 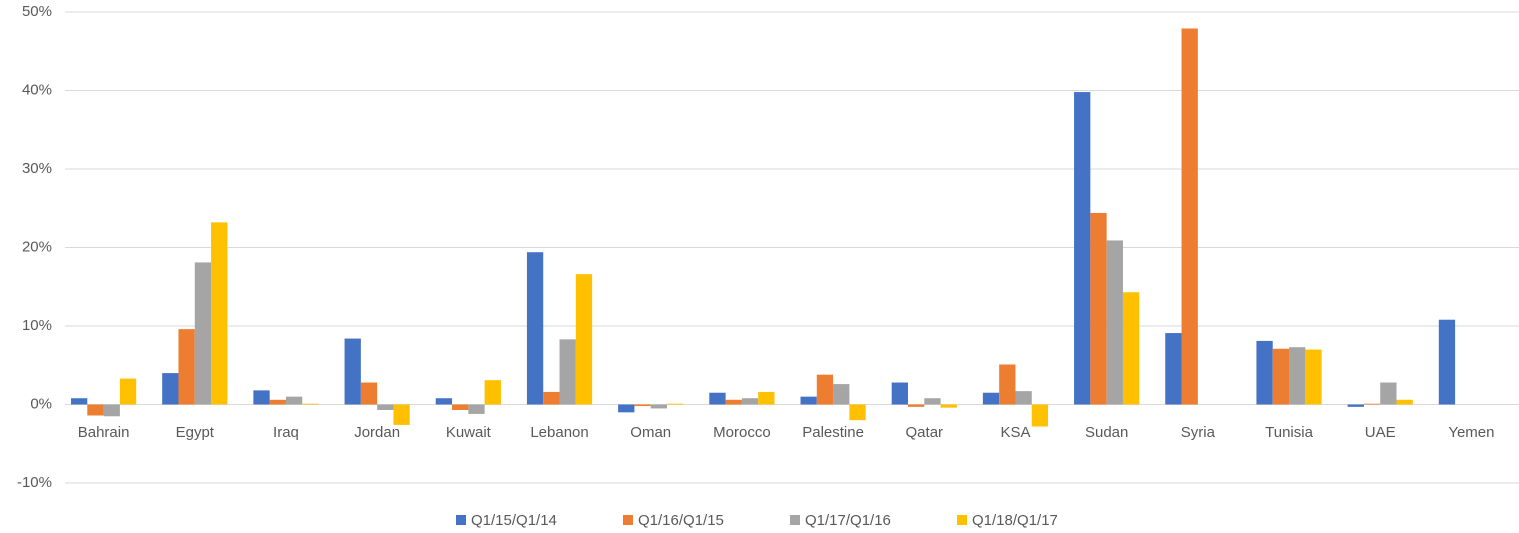 I want to click on y-tick-label: -10%, so click(x=34, y=482).